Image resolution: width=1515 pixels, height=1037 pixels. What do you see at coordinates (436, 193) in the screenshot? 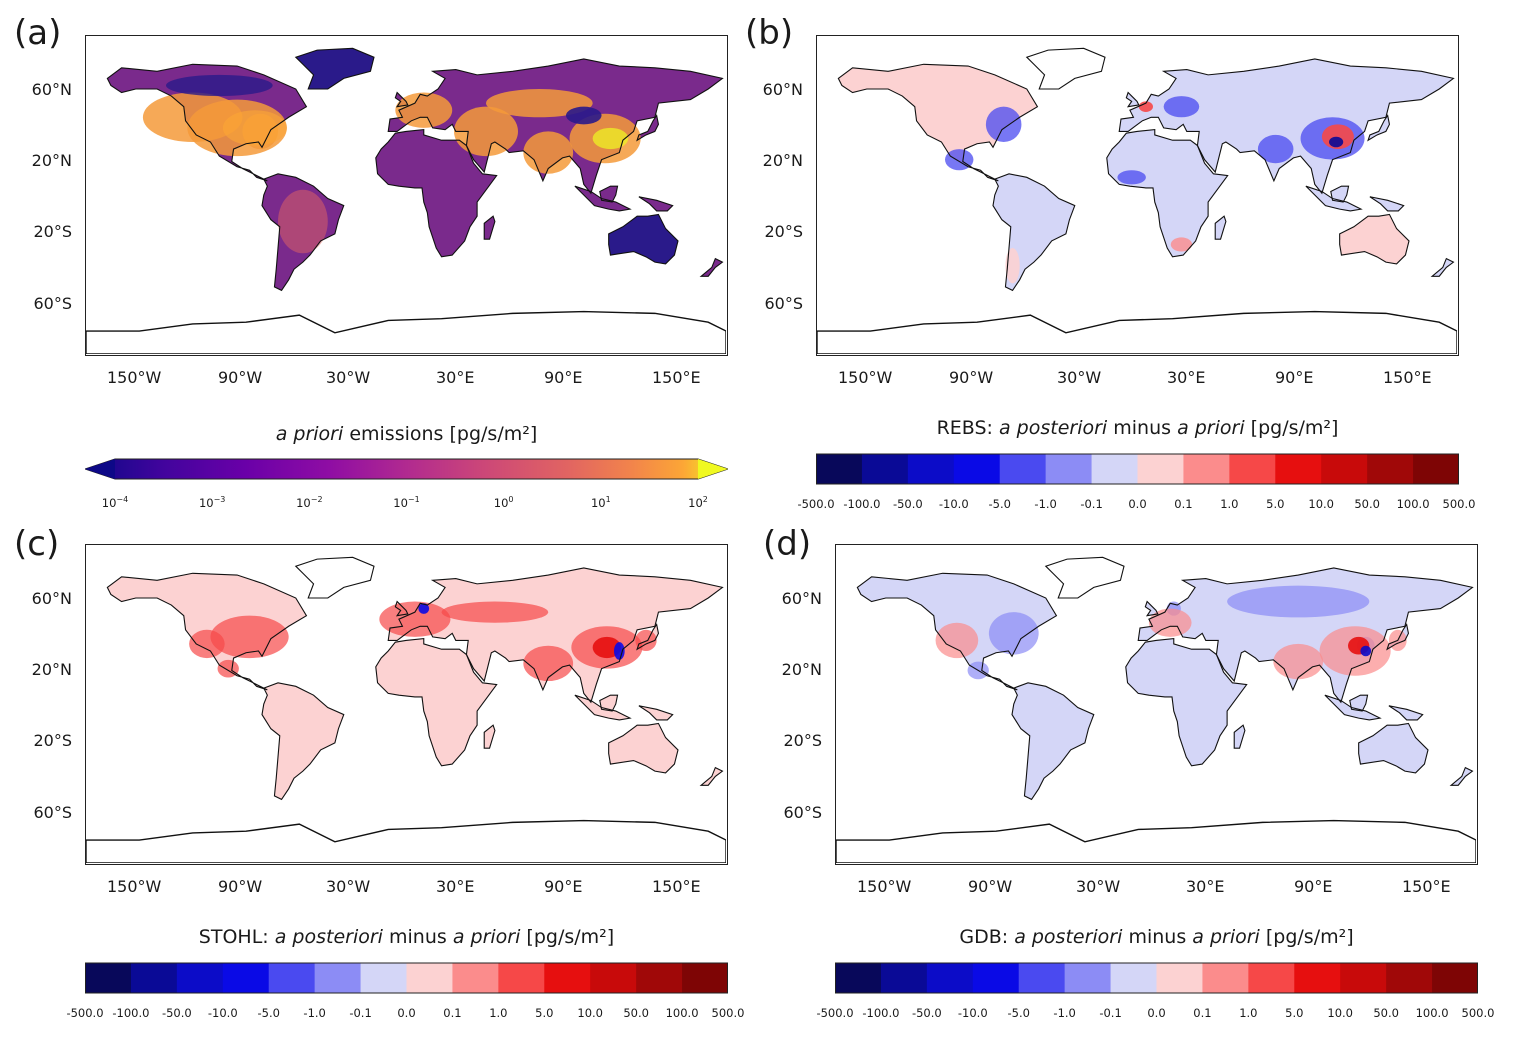
I see `coastline-africa` at bounding box center [436, 193].